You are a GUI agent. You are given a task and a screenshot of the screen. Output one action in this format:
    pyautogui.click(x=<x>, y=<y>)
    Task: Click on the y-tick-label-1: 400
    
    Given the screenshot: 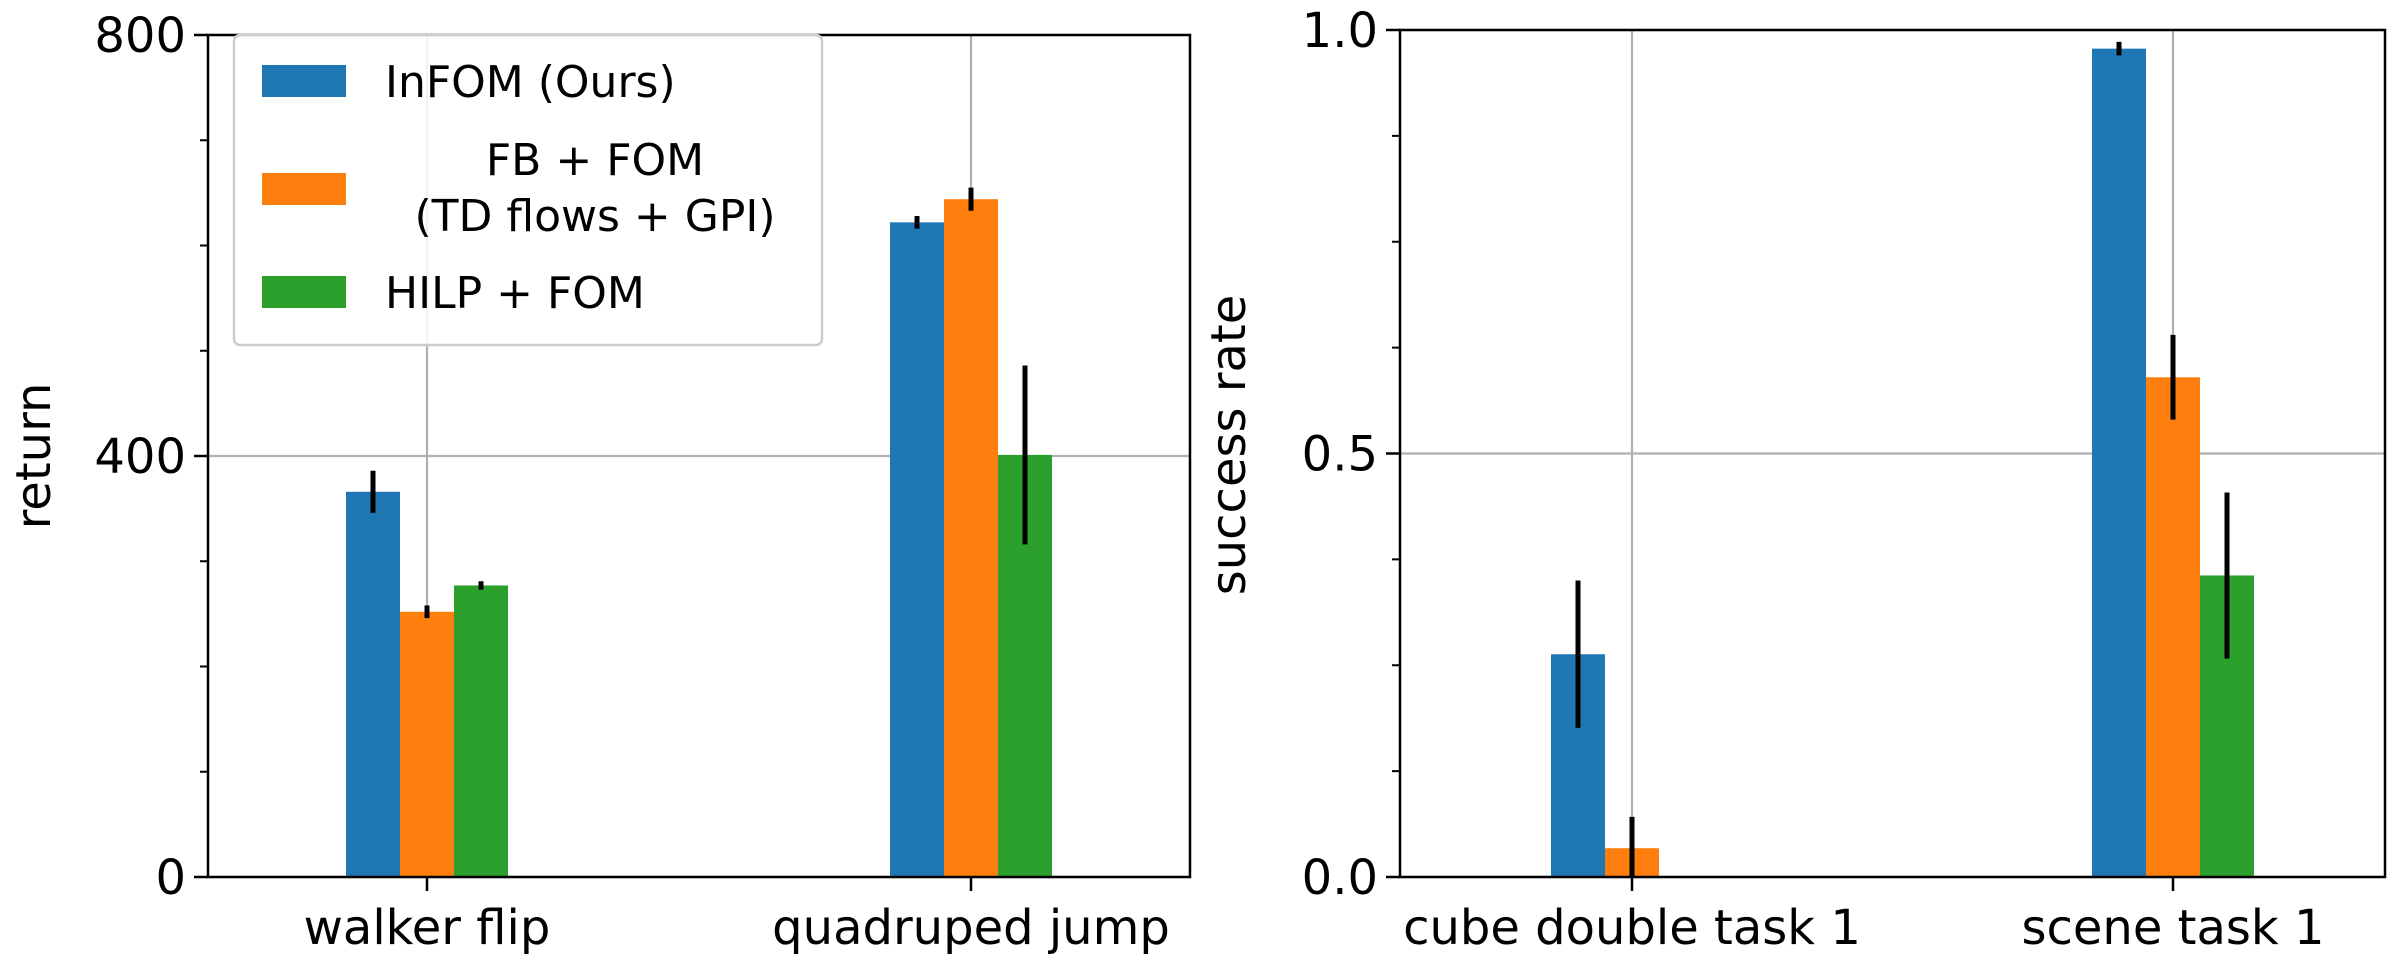 What is the action you would take?
    pyautogui.click(x=140, y=457)
    